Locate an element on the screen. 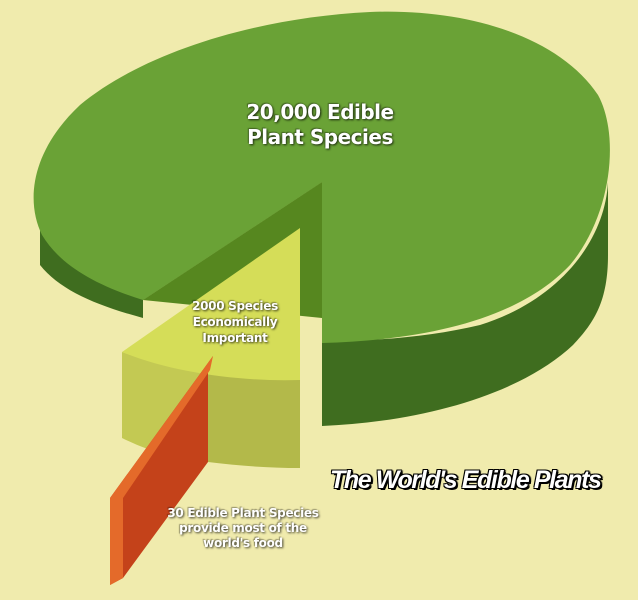  slice-label-main-line-1: 20,000 Edible is located at coordinates (320, 112).